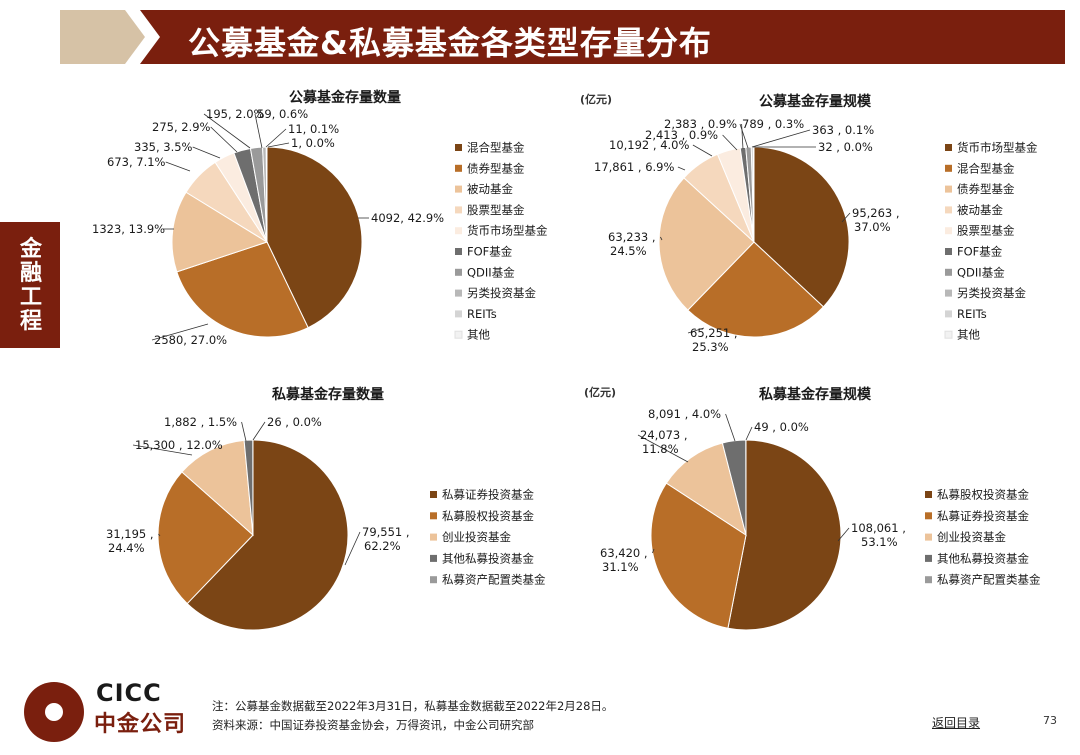 The width and height of the screenshot is (1080, 755). I want to click on data-label: 24,073 ,, so click(664, 435).